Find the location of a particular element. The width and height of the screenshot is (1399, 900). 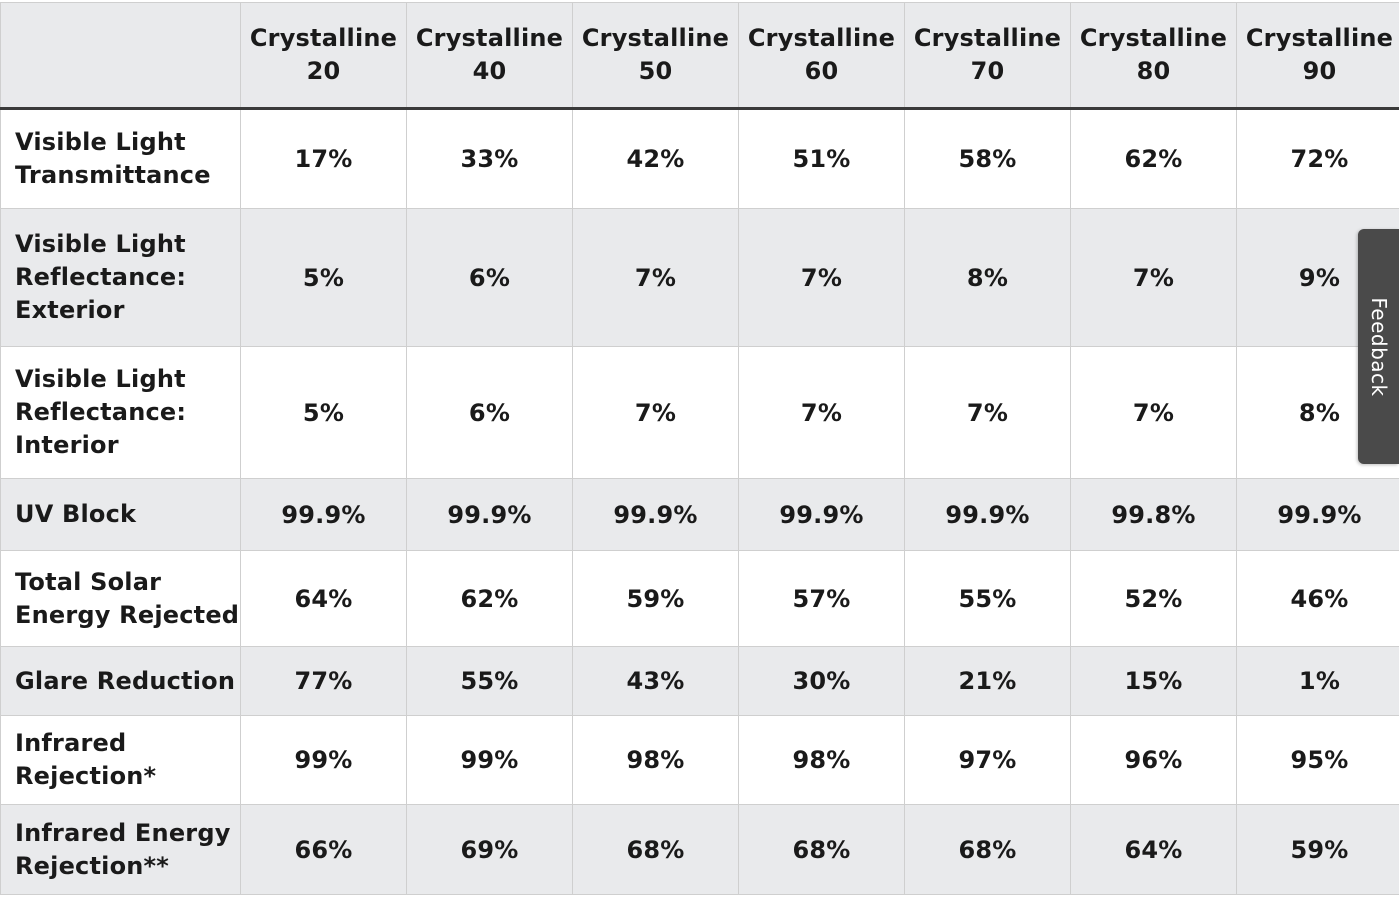

value-cell: 42% is located at coordinates (655, 158).